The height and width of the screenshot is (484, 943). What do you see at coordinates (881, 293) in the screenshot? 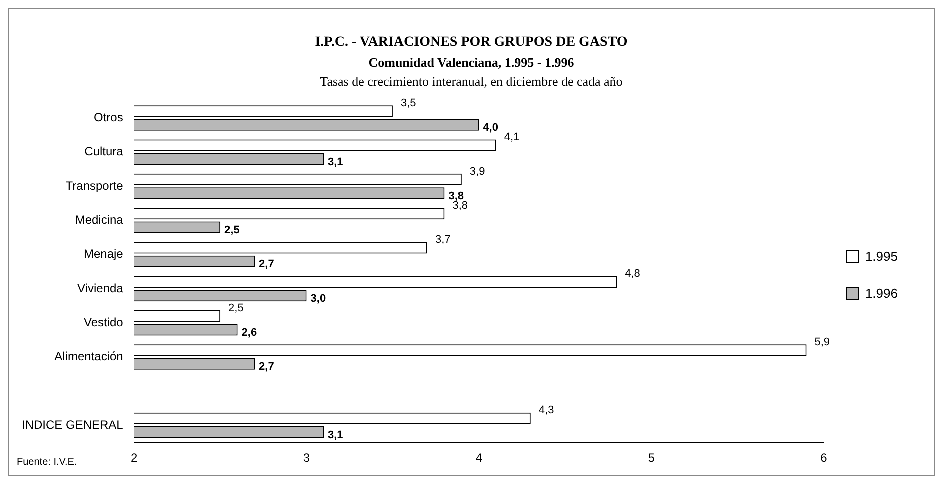
I see `legend-label: 1.996` at bounding box center [881, 293].